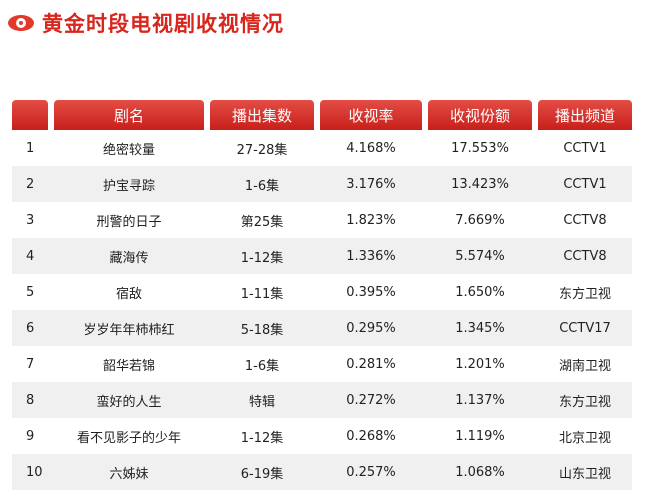  What do you see at coordinates (30, 292) in the screenshot?
I see `cell-rank: 5` at bounding box center [30, 292].